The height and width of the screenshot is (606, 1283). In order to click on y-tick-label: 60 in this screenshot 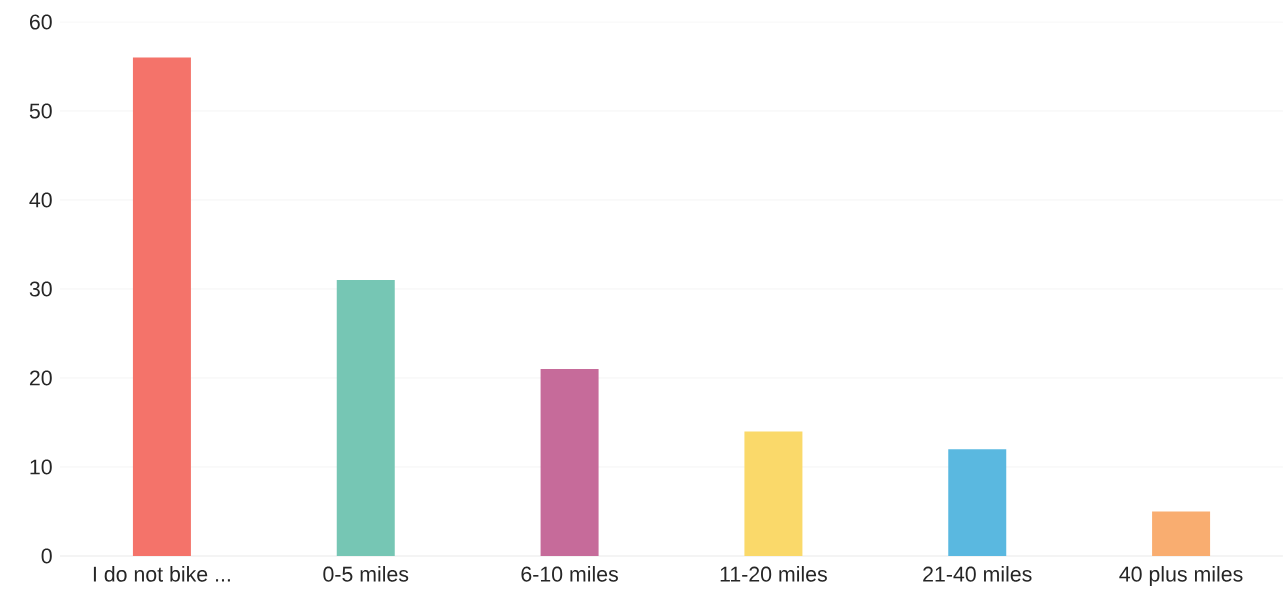, I will do `click(40, 22)`.